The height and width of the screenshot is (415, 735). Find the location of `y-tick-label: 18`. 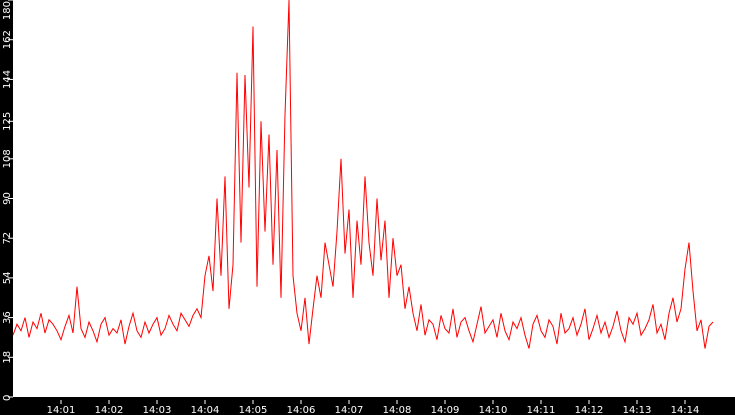

y-tick-label: 18 is located at coordinates (7, 357).